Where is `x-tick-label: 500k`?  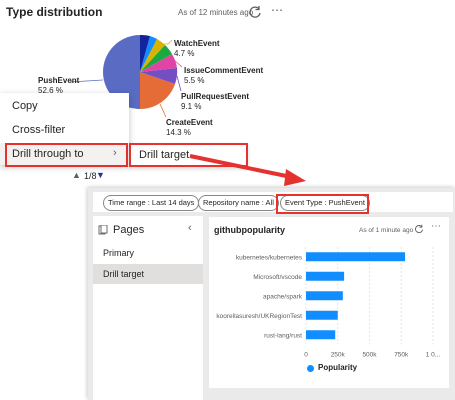 x-tick-label: 500k is located at coordinates (369, 355).